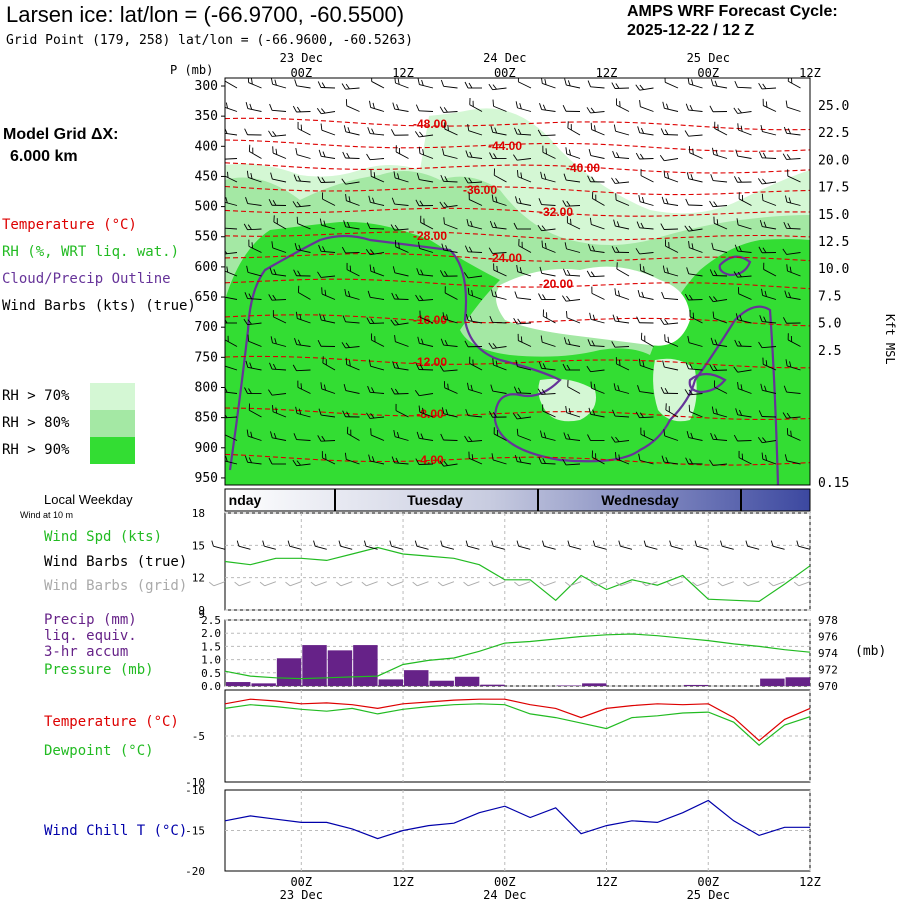  What do you see at coordinates (593, 306) in the screenshot?
I see `rh-dry-area` at bounding box center [593, 306].